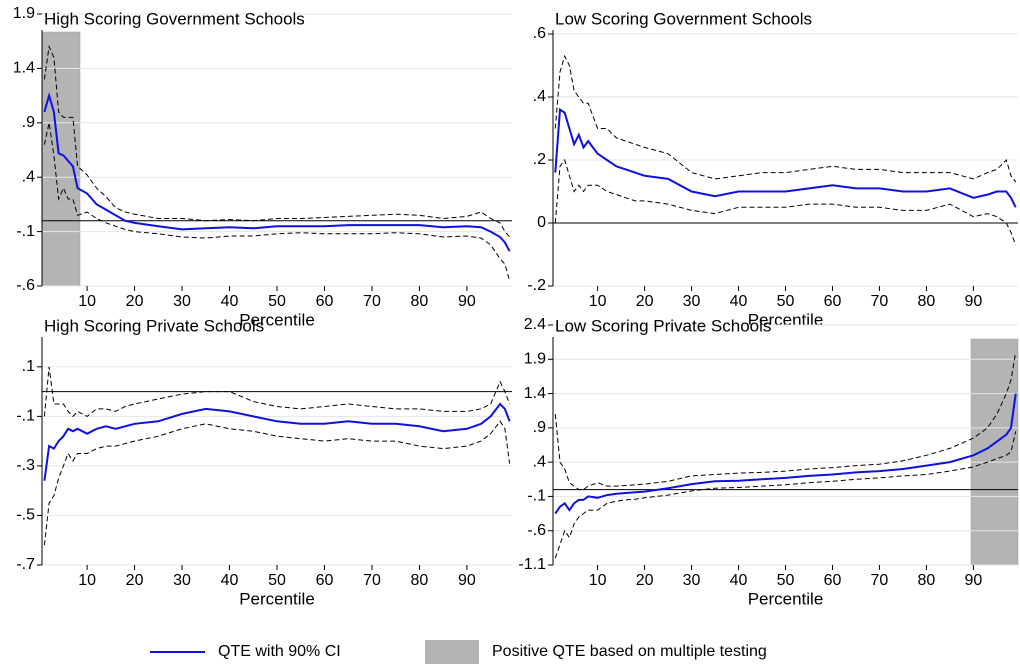 This screenshot has width=1020, height=666. I want to click on y-tick-label: .6, so click(539, 33).